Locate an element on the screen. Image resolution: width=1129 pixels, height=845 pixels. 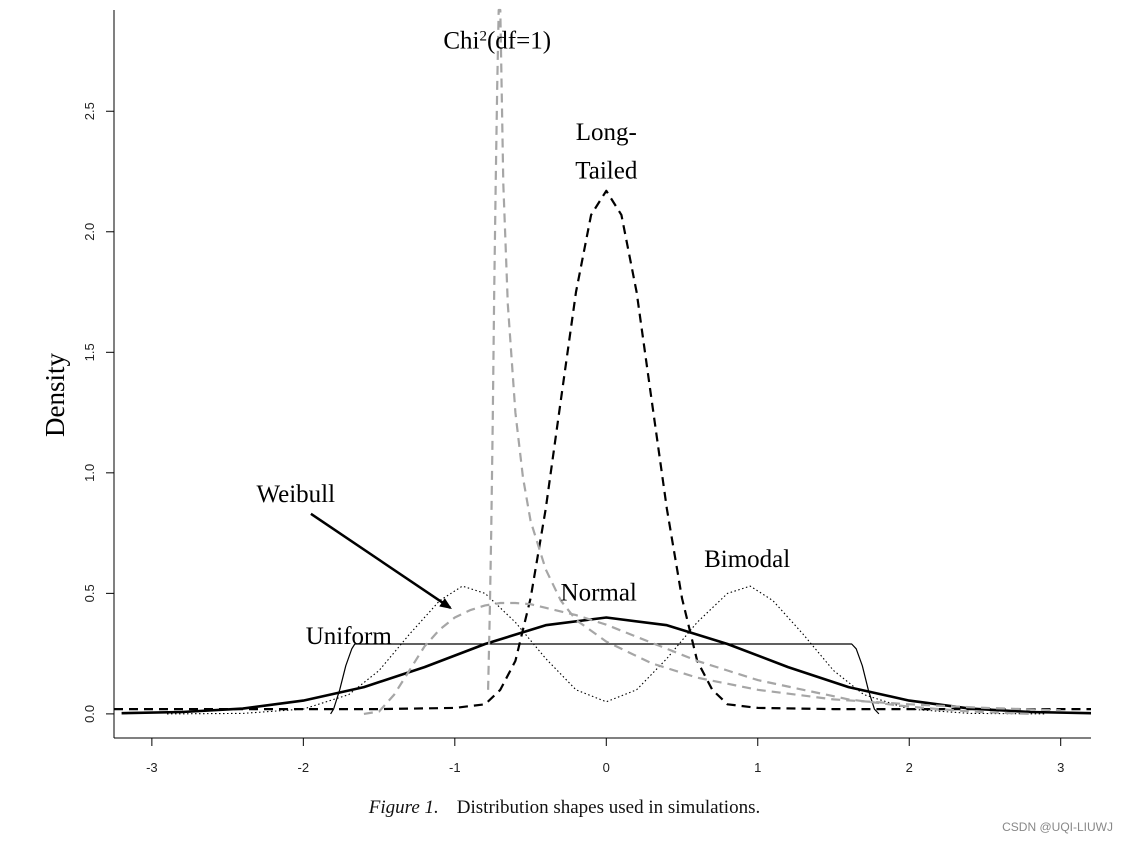
x-tick-label: 3 is located at coordinates (1060, 767).